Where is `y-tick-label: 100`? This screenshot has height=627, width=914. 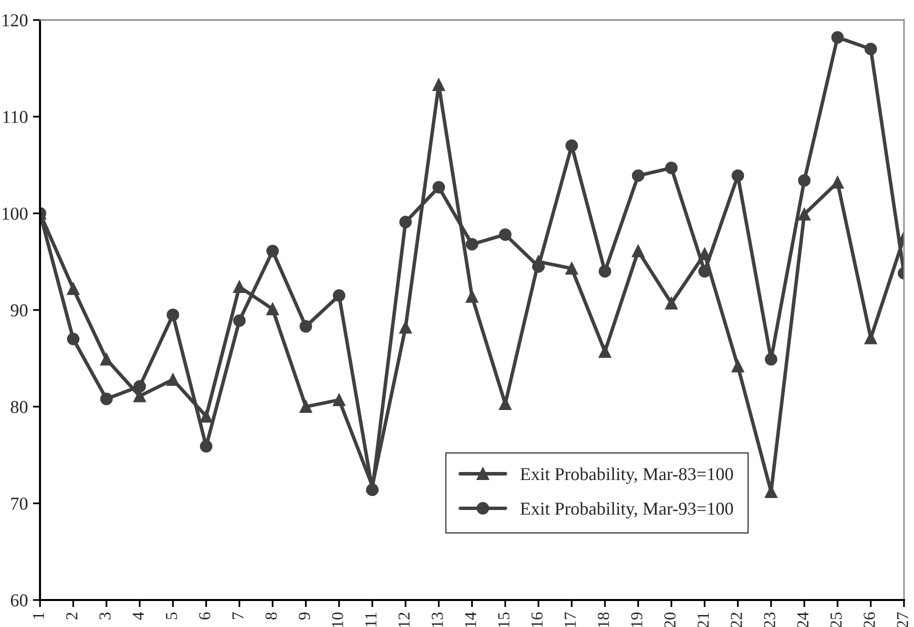
y-tick-label: 100 is located at coordinates (15, 214).